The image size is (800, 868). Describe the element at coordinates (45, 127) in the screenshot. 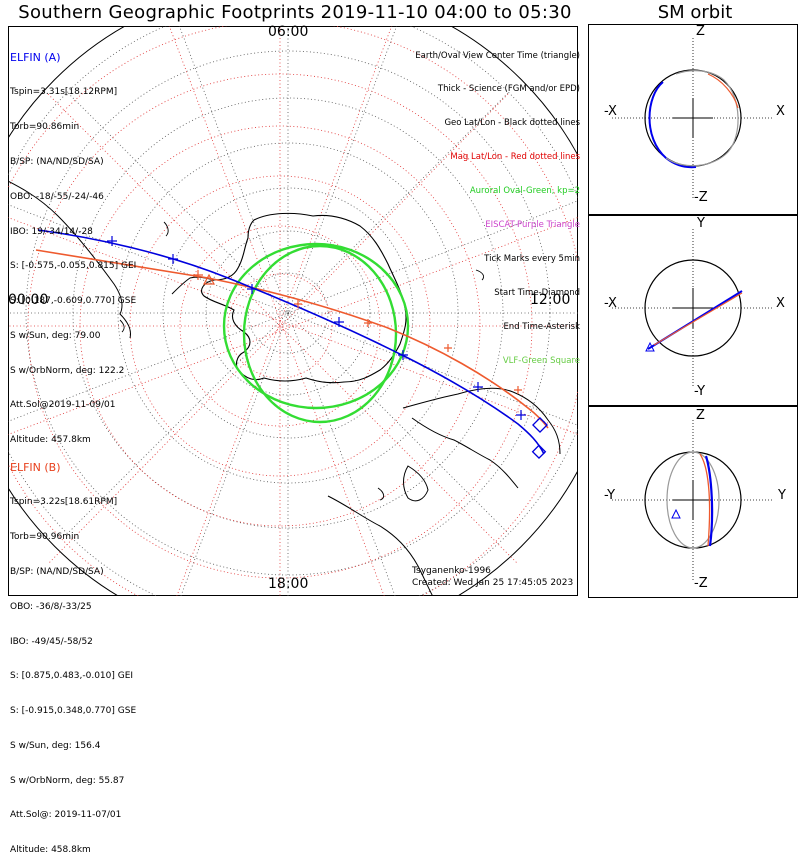

I see `elfin-a-line: Torb=90.86min` at that location.